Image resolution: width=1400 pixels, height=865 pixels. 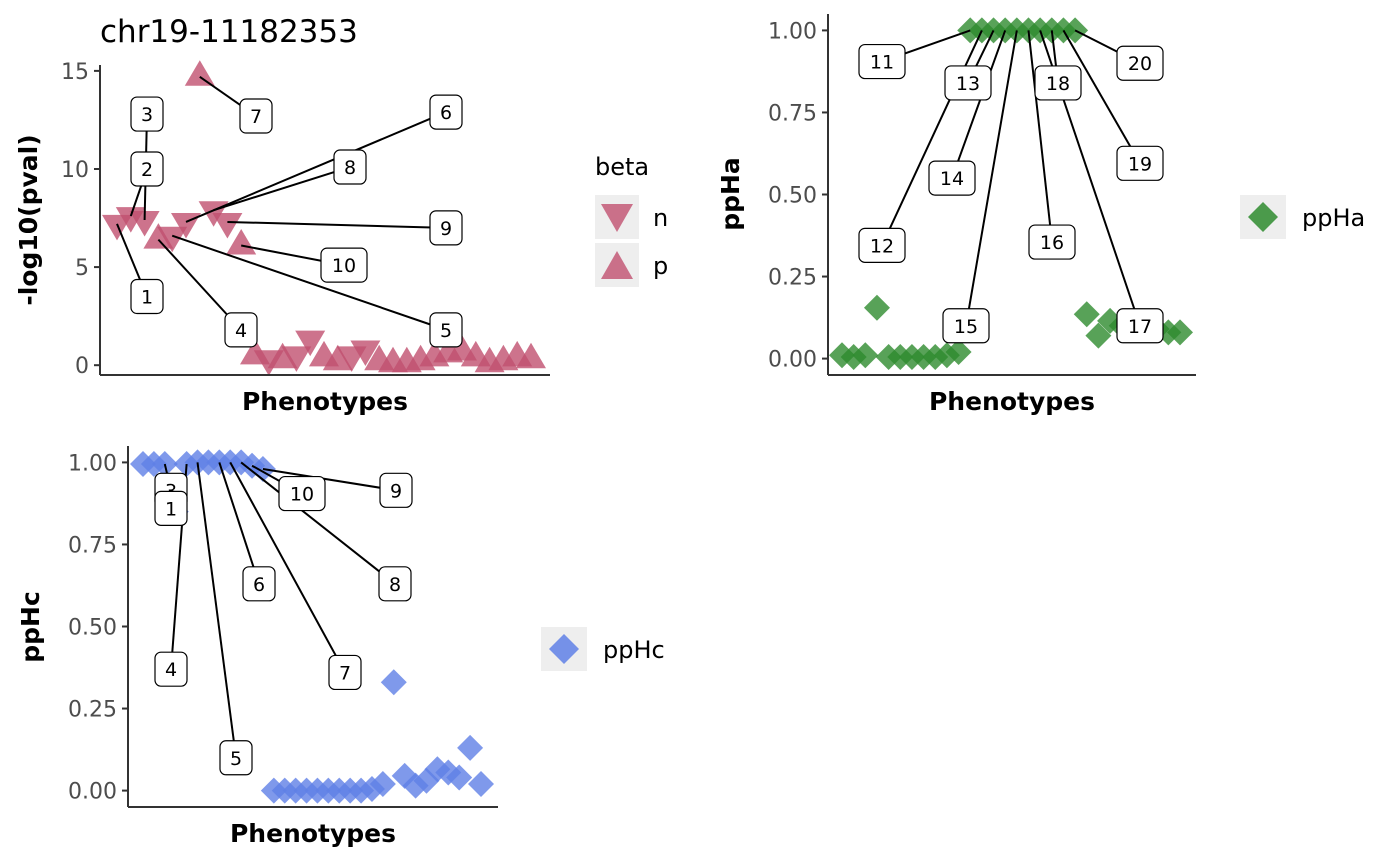 I want to click on ppHc-point-label: 9, so click(x=396, y=490).